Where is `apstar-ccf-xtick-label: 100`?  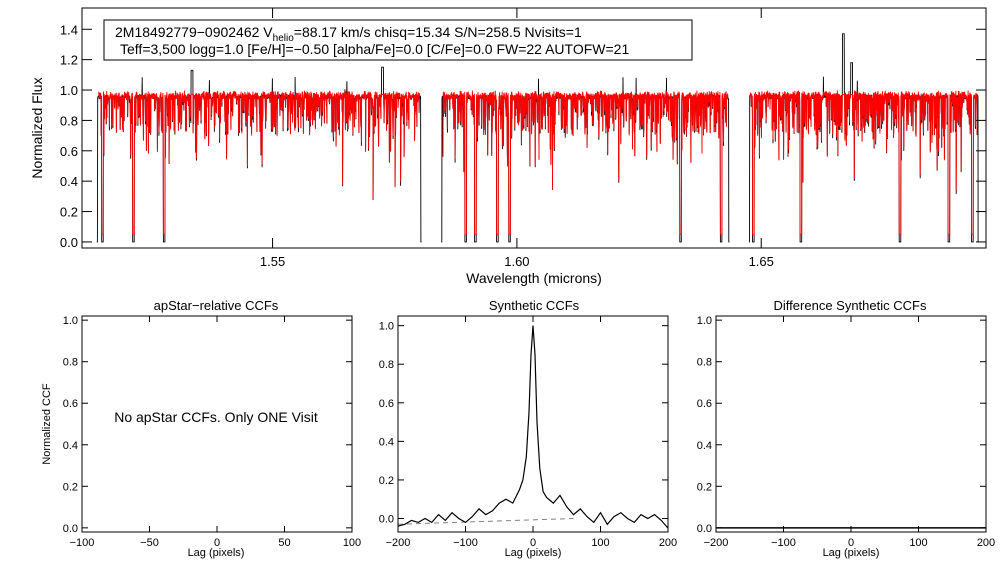 apstar-ccf-xtick-label: 100 is located at coordinates (352, 543).